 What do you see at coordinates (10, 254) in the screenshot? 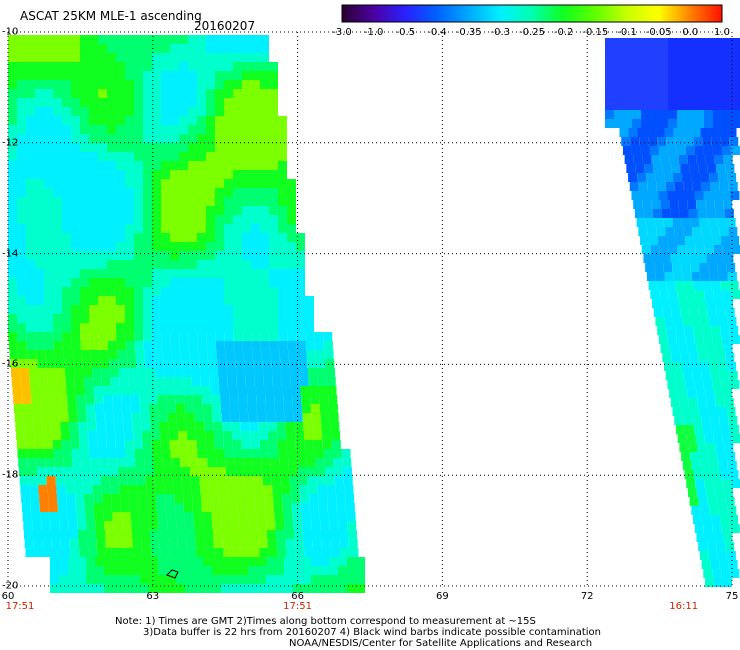
I see `latitude-label: -14` at bounding box center [10, 254].